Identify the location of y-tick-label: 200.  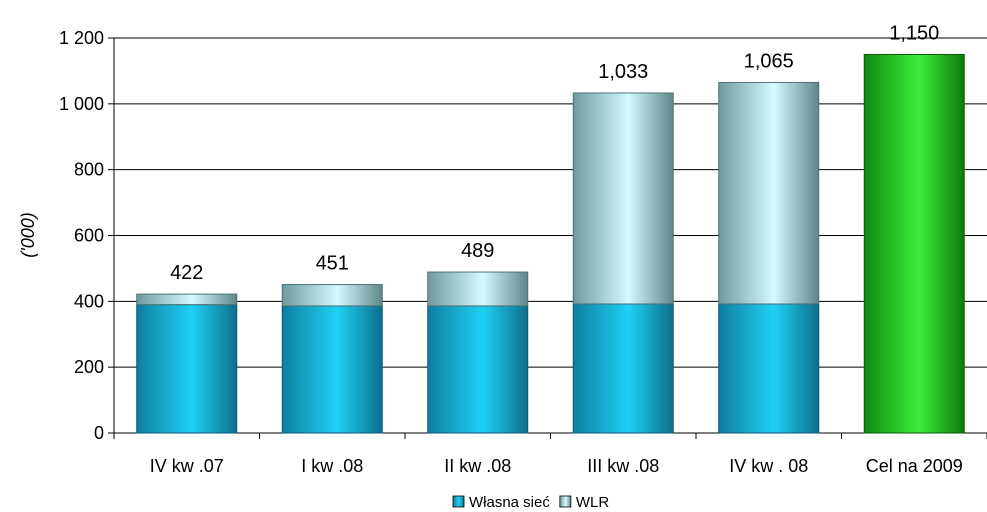
(89, 367).